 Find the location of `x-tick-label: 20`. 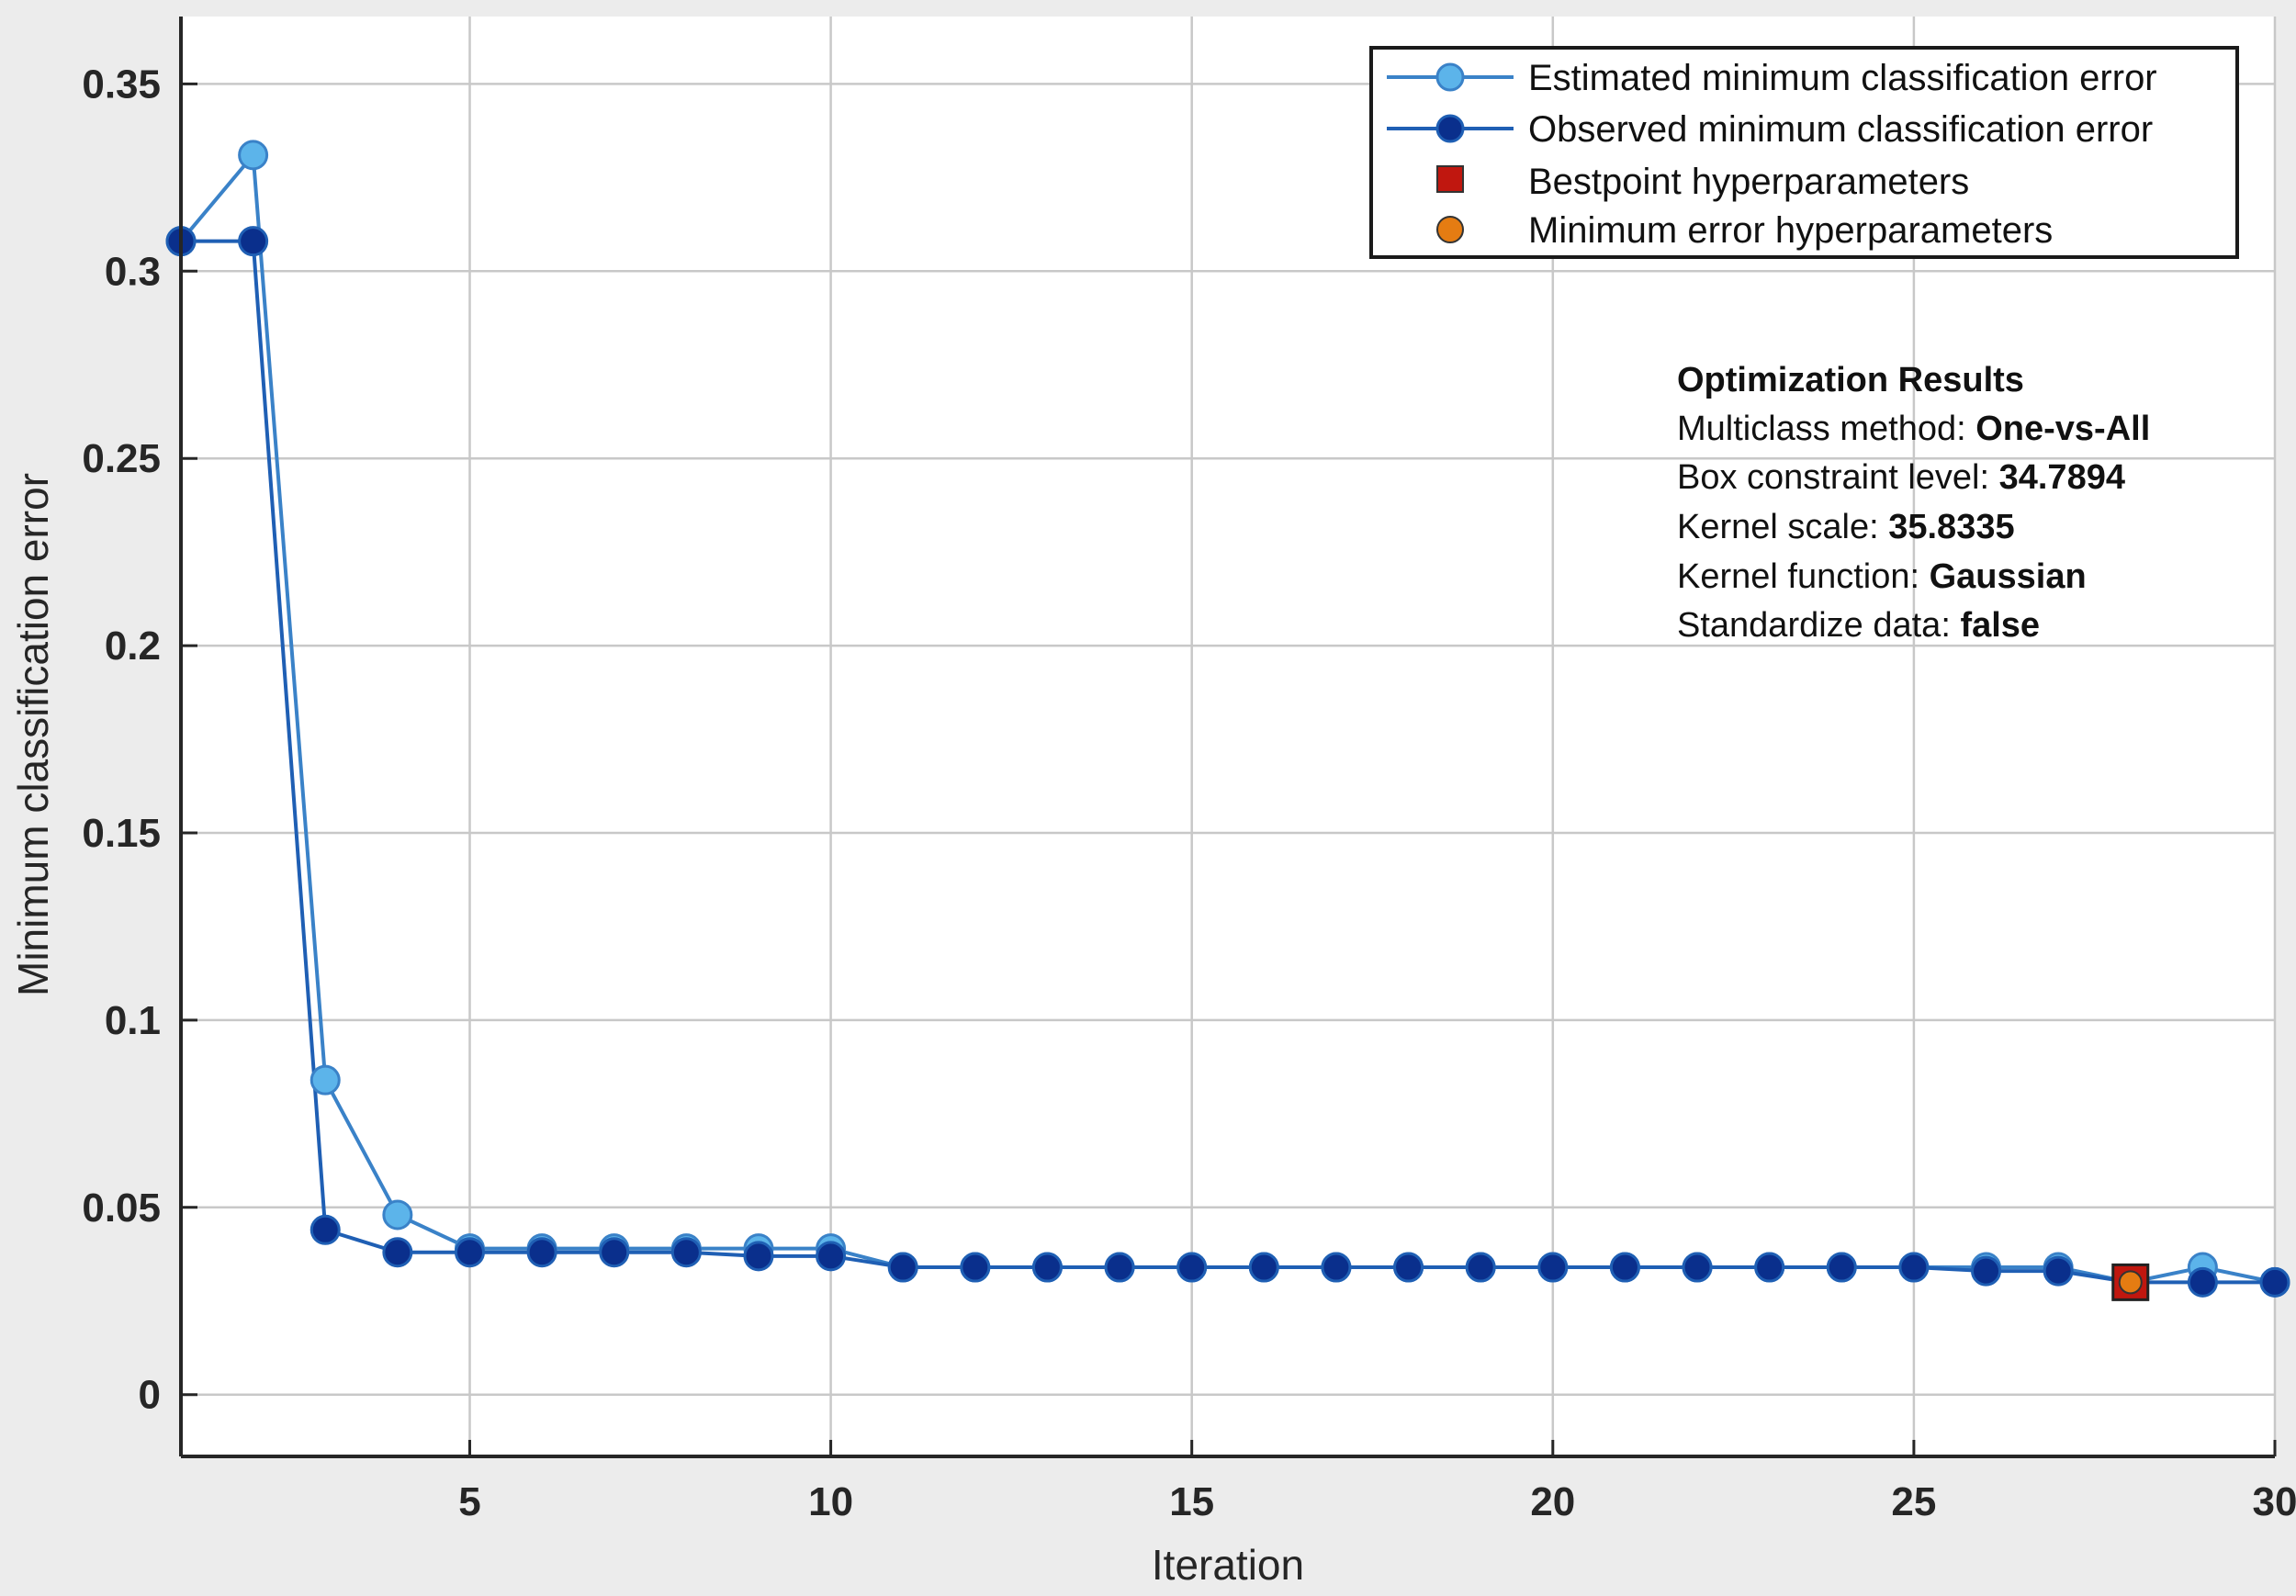

x-tick-label: 20 is located at coordinates (1552, 1501).